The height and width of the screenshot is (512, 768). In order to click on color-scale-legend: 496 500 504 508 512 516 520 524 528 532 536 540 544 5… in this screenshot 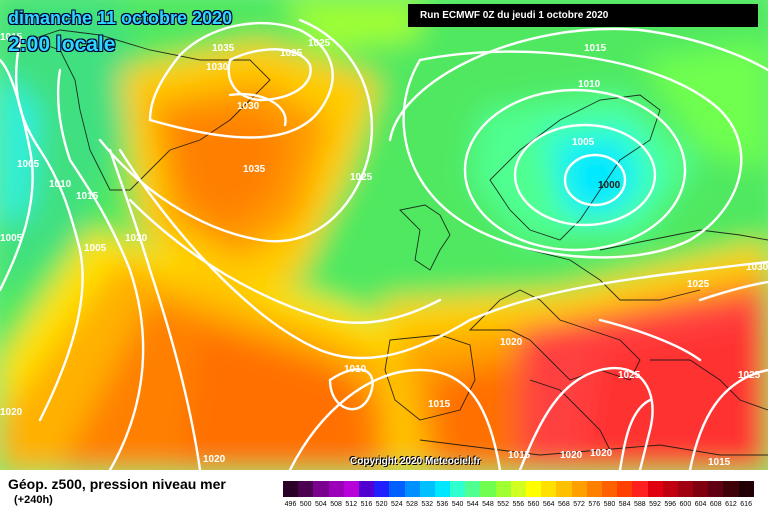, I will do `click(518, 494)`.